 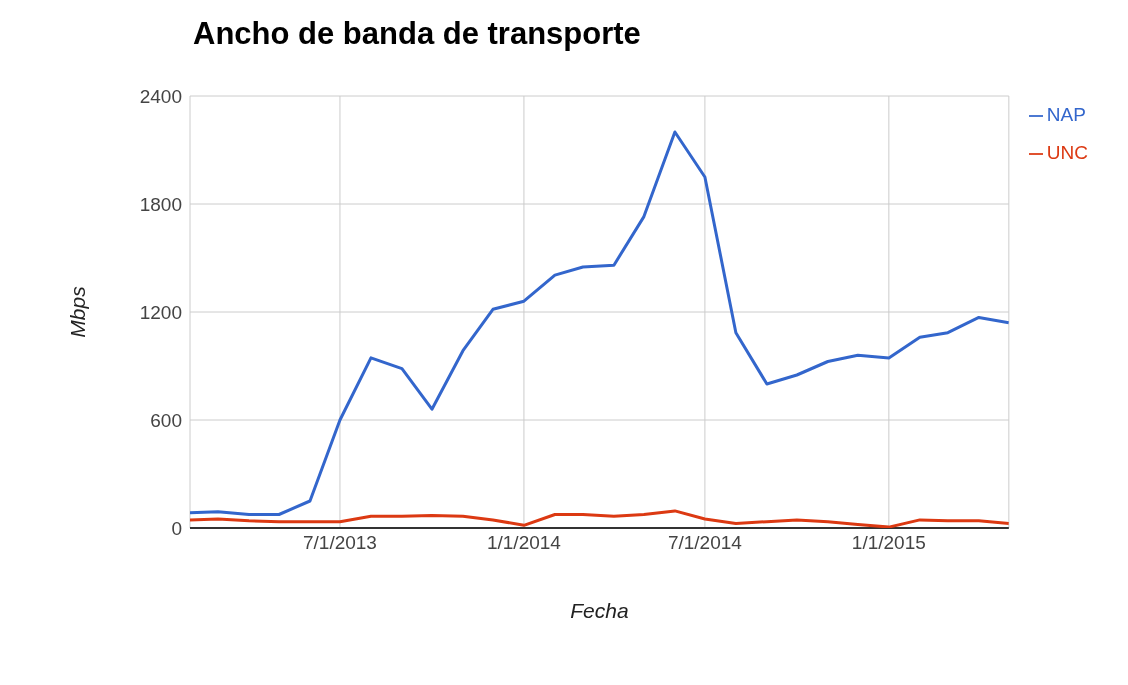 I want to click on y-tick-label: 600, so click(x=166, y=420).